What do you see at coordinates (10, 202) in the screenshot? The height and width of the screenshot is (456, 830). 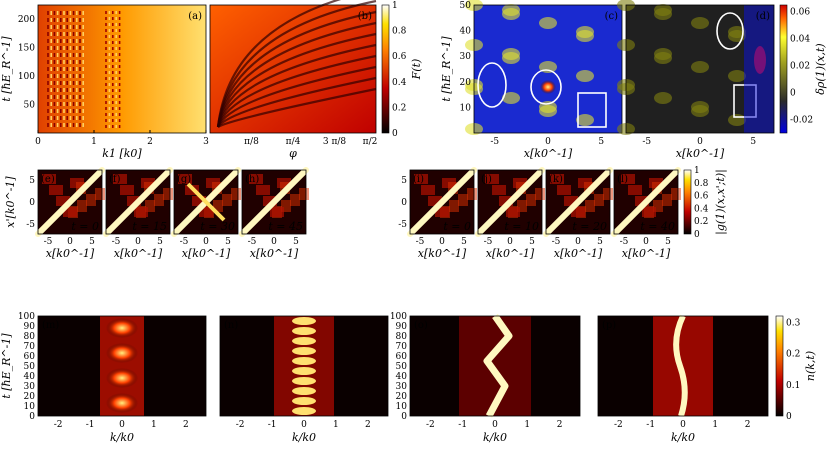 I see `y-axis-label: x'[k0^-1]` at bounding box center [10, 202].